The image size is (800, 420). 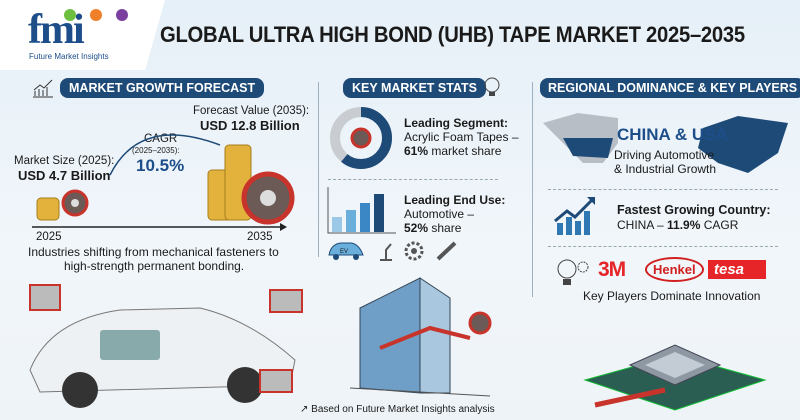 What do you see at coordinates (588, 148) in the screenshot?
I see `usa` at bounding box center [588, 148].